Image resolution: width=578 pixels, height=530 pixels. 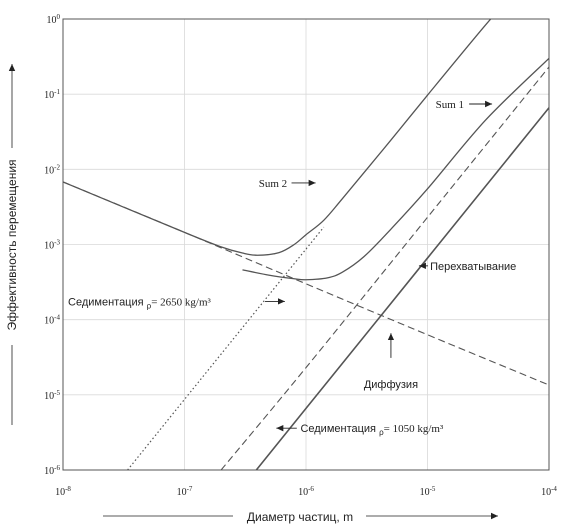 What do you see at coordinates (52, 470) in the screenshot?
I see `y-tick-label: 10⁻⁶` at bounding box center [52, 470].